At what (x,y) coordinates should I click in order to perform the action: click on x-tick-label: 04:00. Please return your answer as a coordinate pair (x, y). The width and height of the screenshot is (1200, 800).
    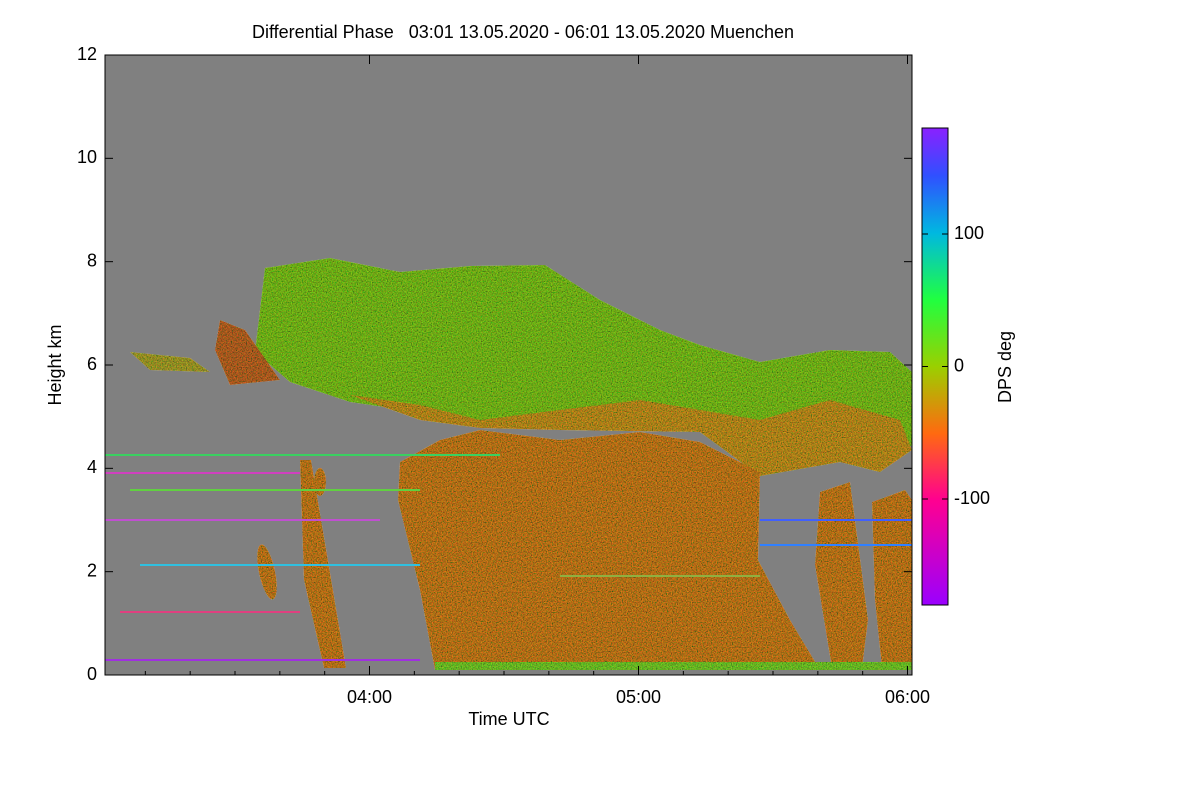
    Looking at the image, I should click on (369, 697).